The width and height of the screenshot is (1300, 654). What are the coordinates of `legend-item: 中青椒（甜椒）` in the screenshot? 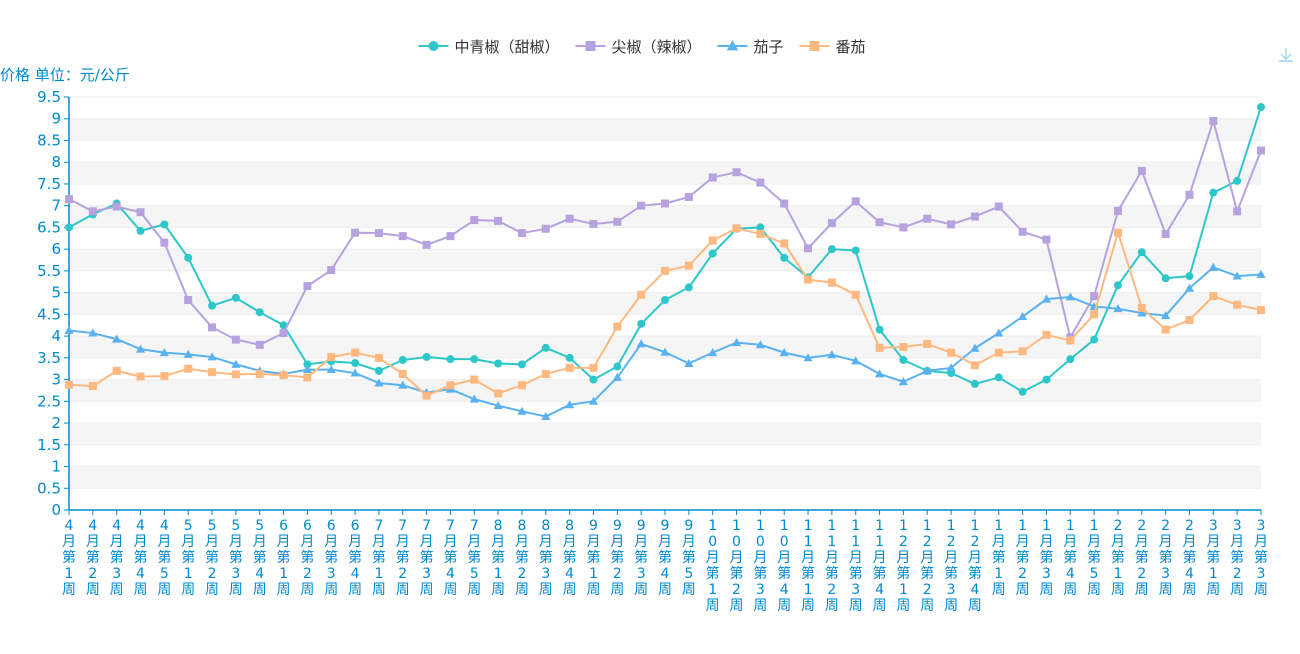 It's located at (489, 47).